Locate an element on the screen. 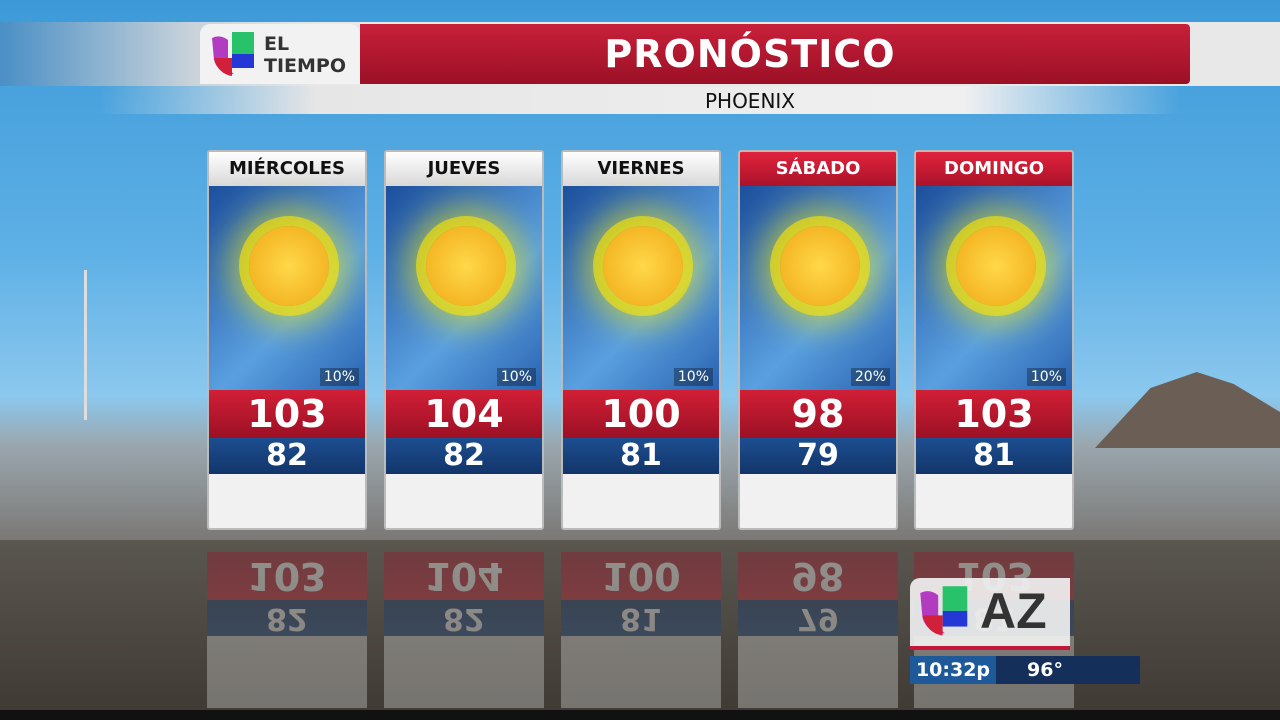 The height and width of the screenshot is (720, 1280). forecast-card: MIÉRCOLES 10% 103 82 is located at coordinates (287, 340).